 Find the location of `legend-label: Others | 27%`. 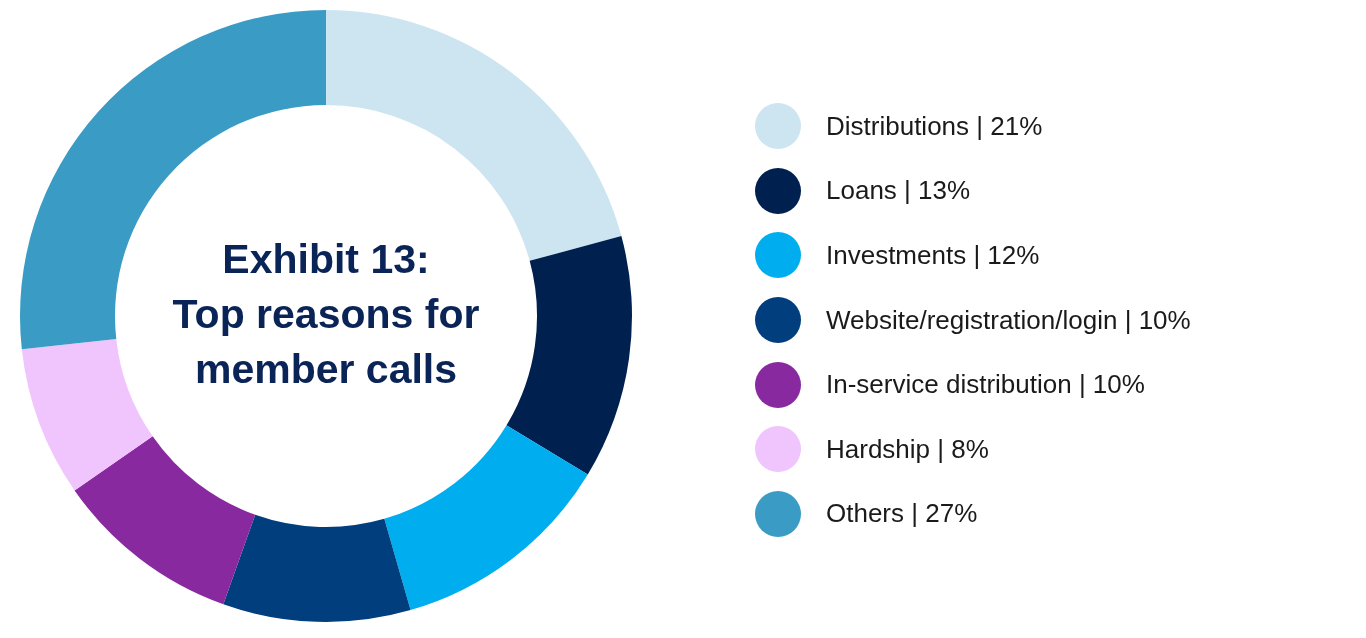

legend-label: Others | 27% is located at coordinates (902, 514).